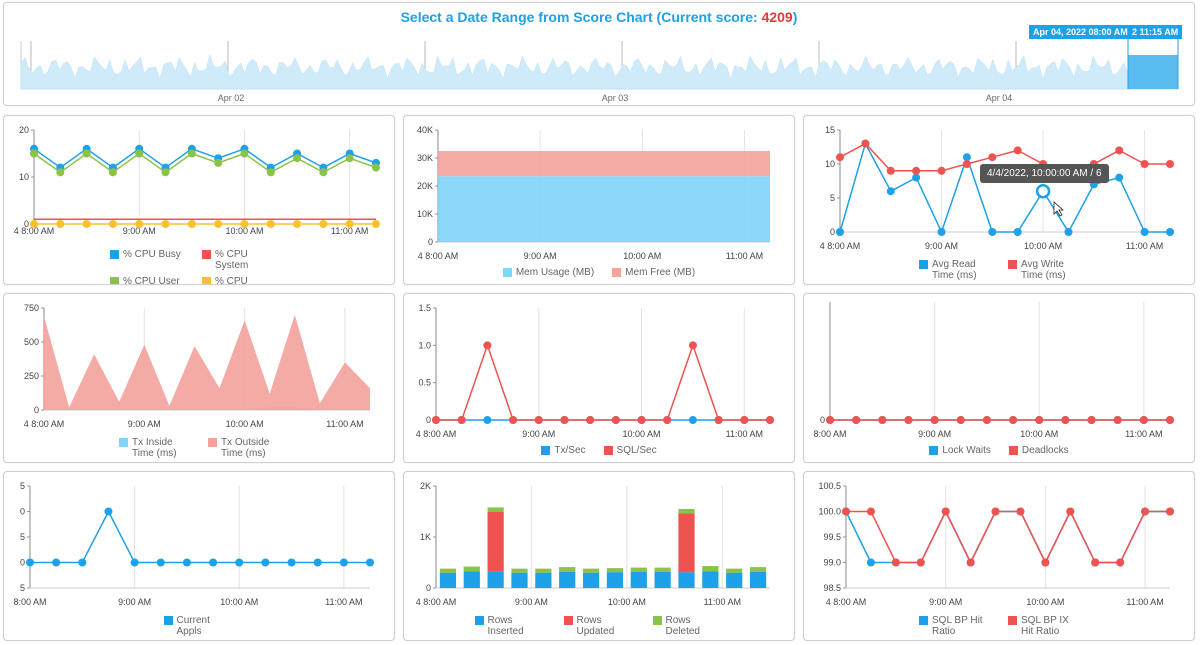 The height and width of the screenshot is (645, 1200). What do you see at coordinates (231, 98) in the screenshot?
I see `score-axis-label: Apr 02` at bounding box center [231, 98].